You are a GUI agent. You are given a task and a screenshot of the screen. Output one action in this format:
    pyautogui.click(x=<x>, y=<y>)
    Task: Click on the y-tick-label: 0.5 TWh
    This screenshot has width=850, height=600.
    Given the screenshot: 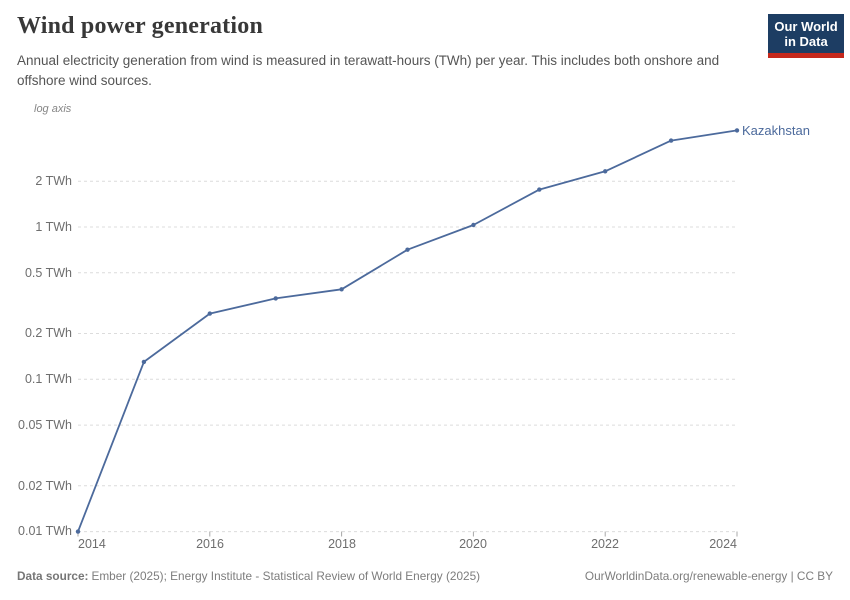 What is the action you would take?
    pyautogui.click(x=48, y=273)
    